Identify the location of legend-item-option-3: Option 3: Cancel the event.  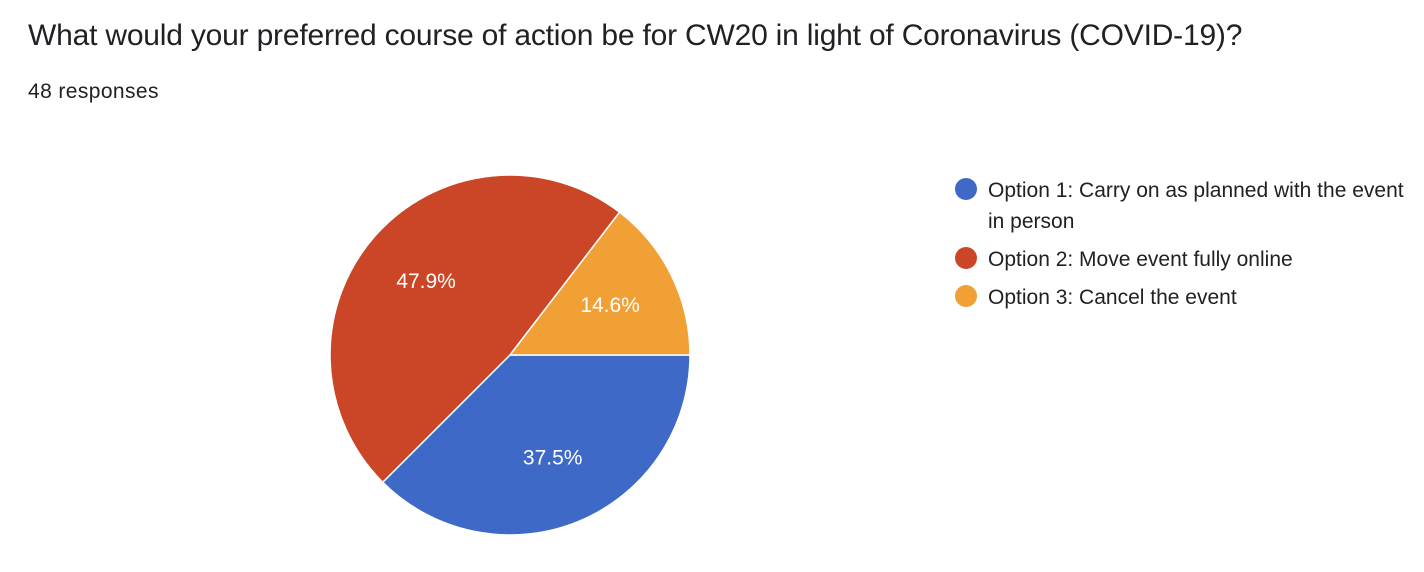
(1185, 297).